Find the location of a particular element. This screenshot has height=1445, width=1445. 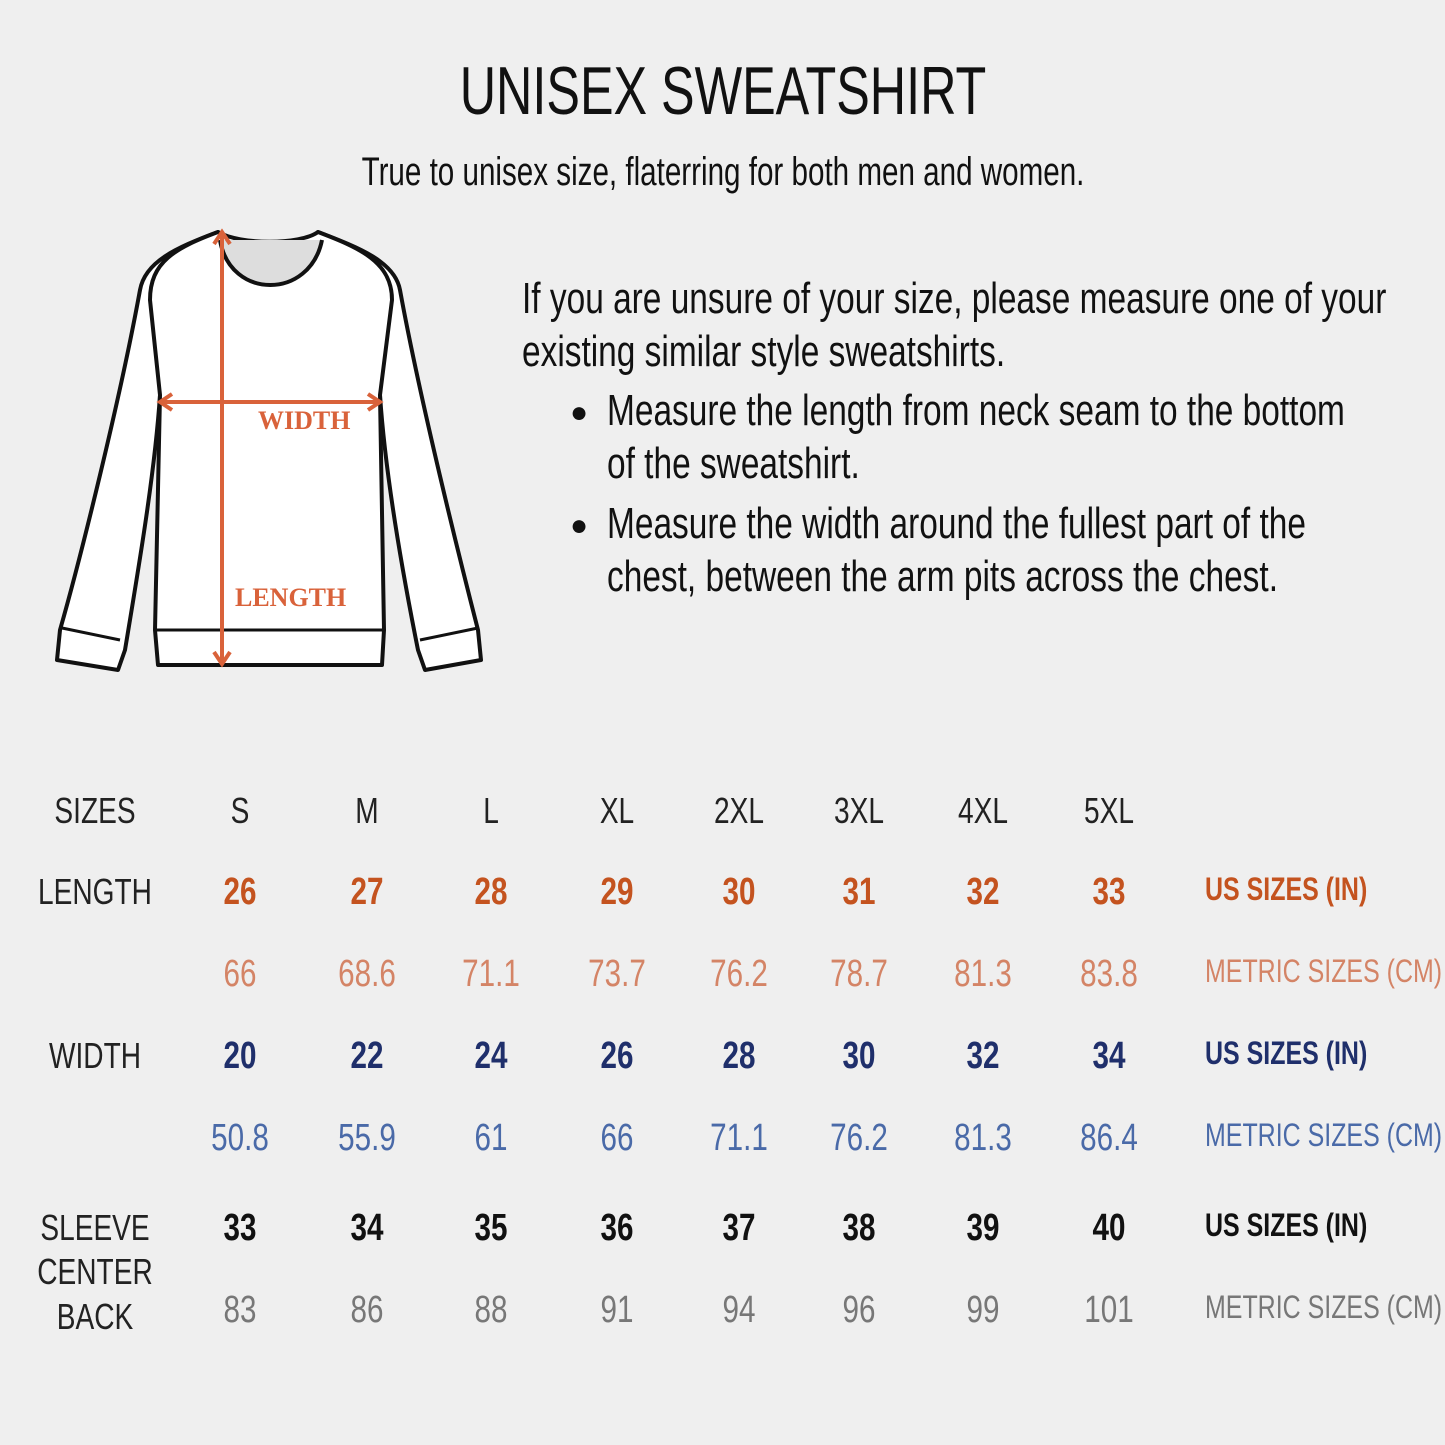

sleeve-row-label: CENTER is located at coordinates (95, 1271).